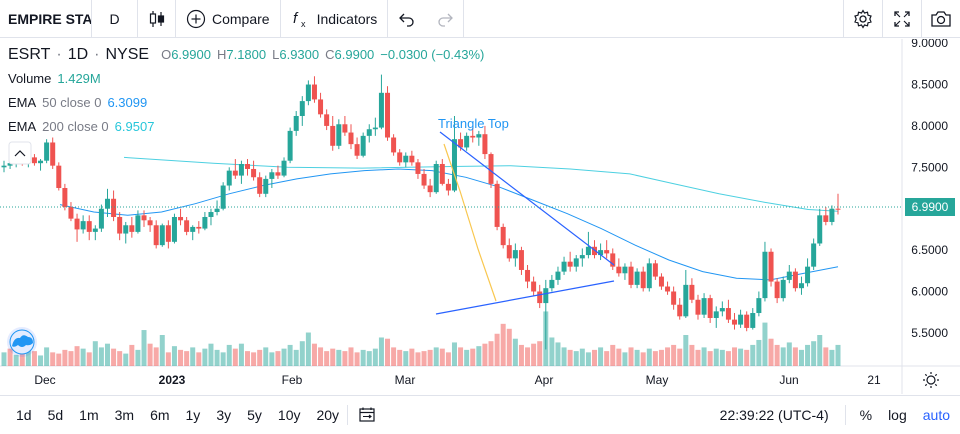 This screenshot has width=960, height=434. I want to click on ema200-legend-row: EMA 200 close 0 6.9507, so click(246, 127).